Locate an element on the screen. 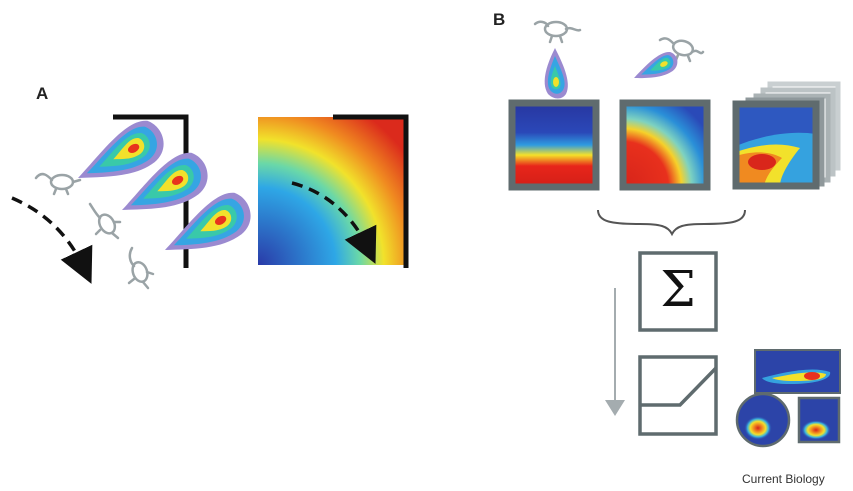 The width and height of the screenshot is (853, 491). output-field-circular is located at coordinates (763, 420).